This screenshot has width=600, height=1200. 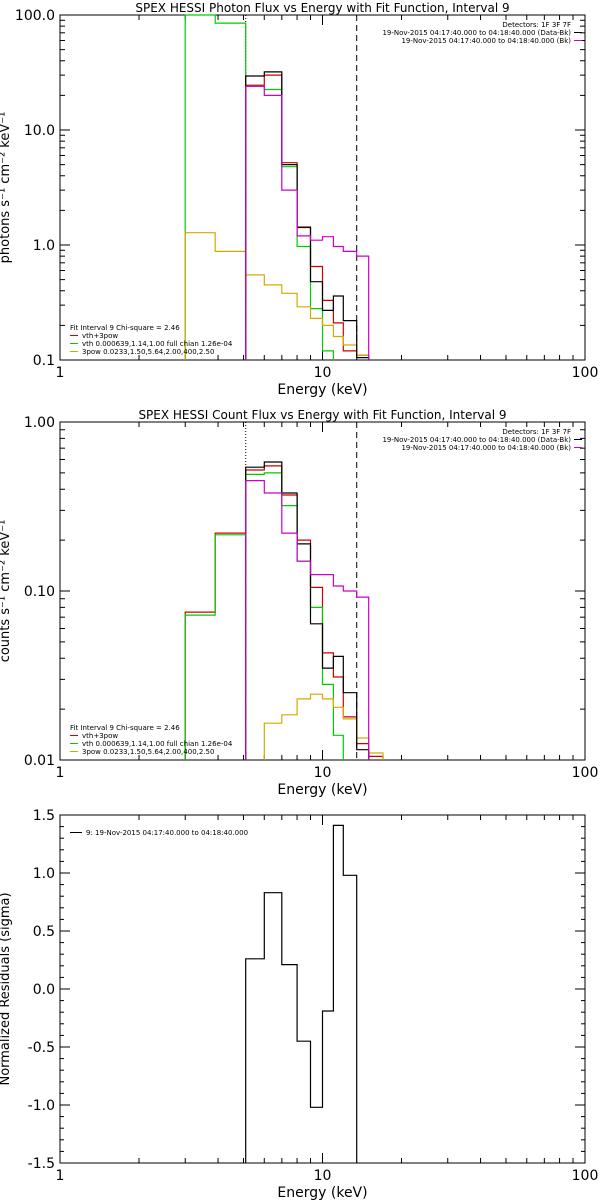 I want to click on y-tick-label: 100.0, so click(x=35, y=16).